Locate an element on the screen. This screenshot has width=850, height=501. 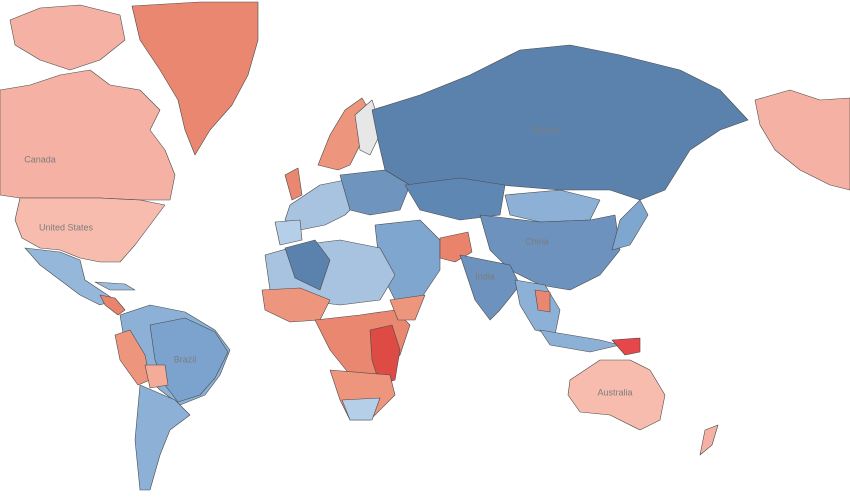
alaska-chukotka is located at coordinates (802, 140).